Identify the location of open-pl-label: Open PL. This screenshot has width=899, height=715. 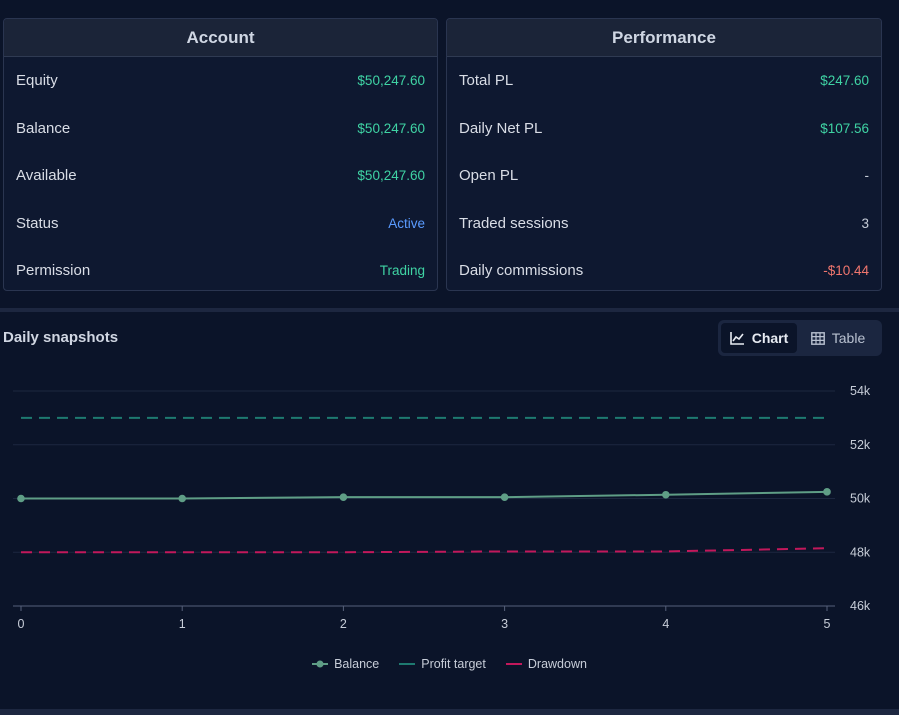
(489, 176).